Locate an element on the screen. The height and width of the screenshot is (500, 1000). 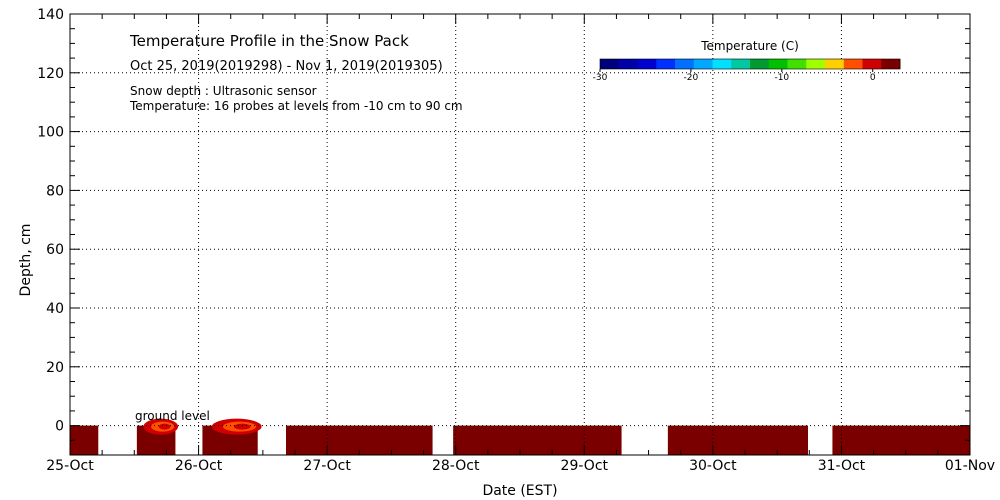
y-tick-label: 0 is located at coordinates (59, 427).